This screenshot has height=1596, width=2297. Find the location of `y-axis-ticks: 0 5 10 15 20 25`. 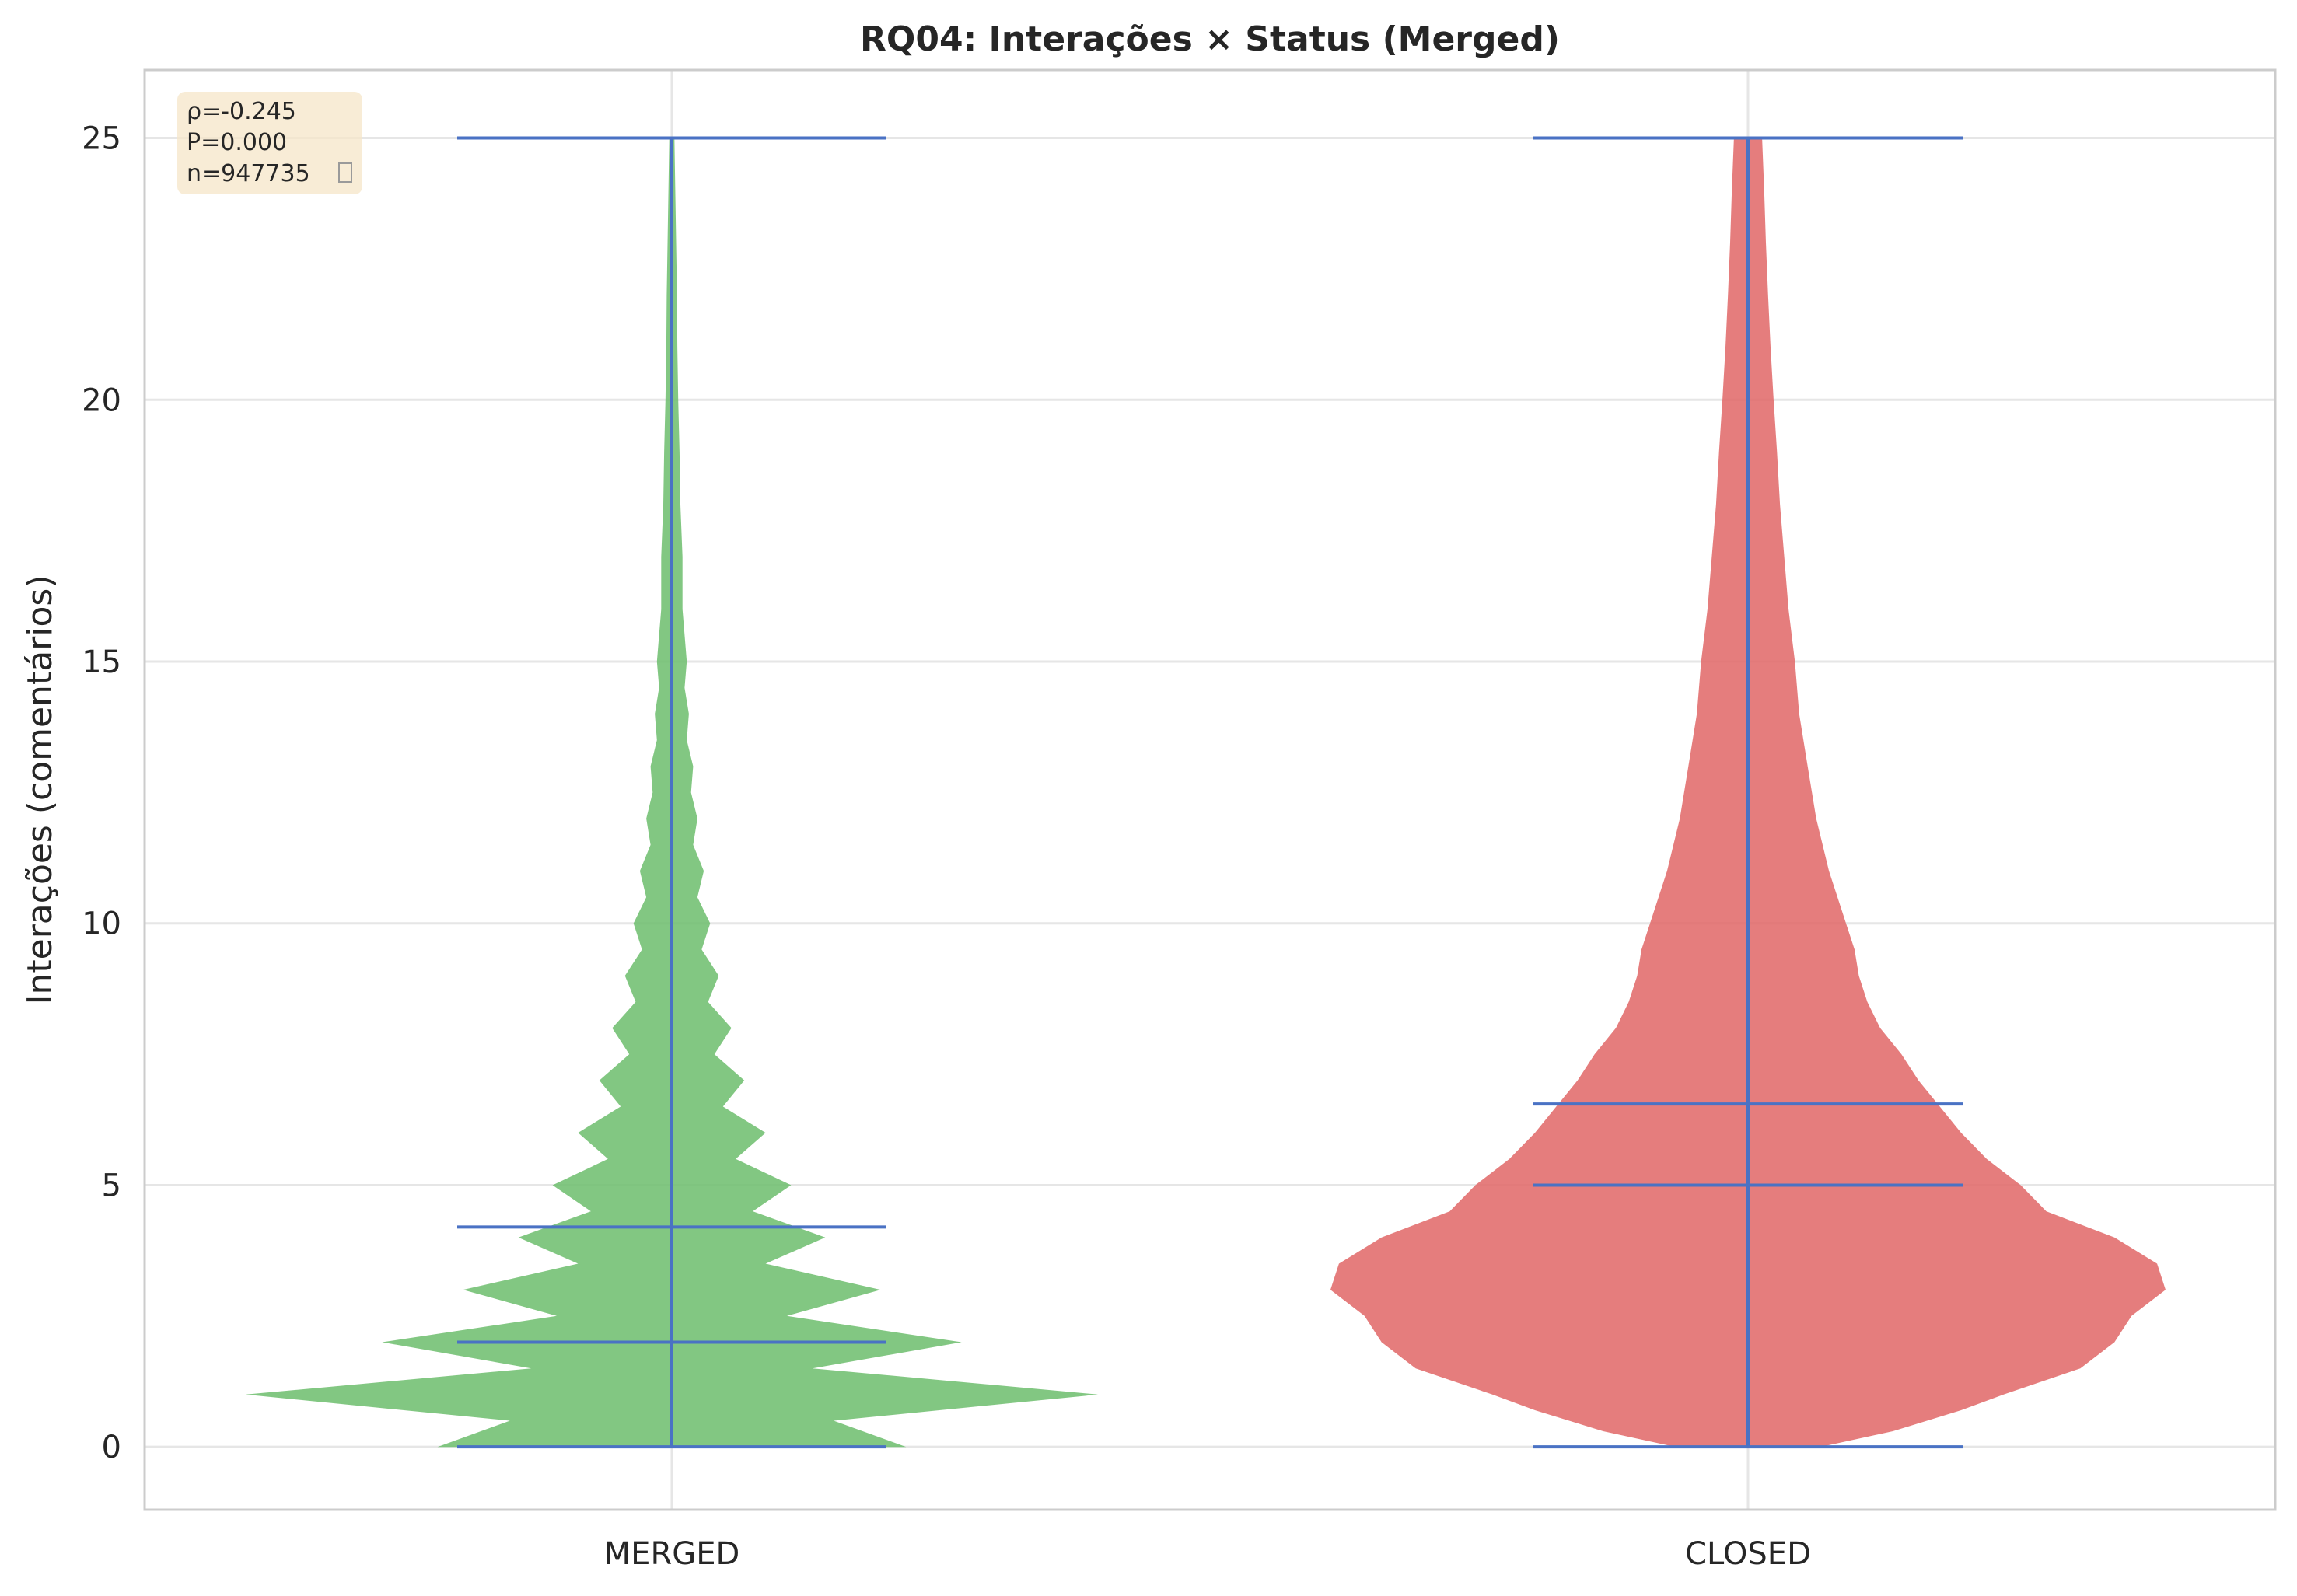

y-axis-ticks: 0 5 10 15 20 25 is located at coordinates (101, 794).